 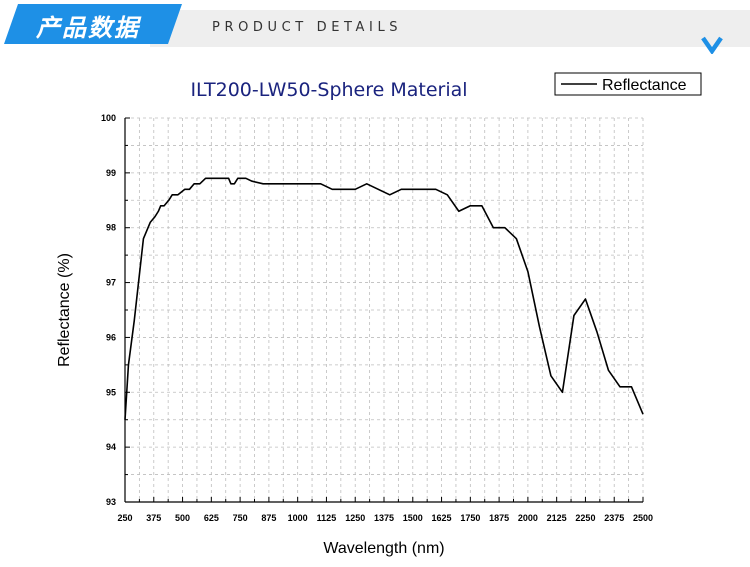 What do you see at coordinates (585, 518) in the screenshot?
I see `x-tick-label: 2250` at bounding box center [585, 518].